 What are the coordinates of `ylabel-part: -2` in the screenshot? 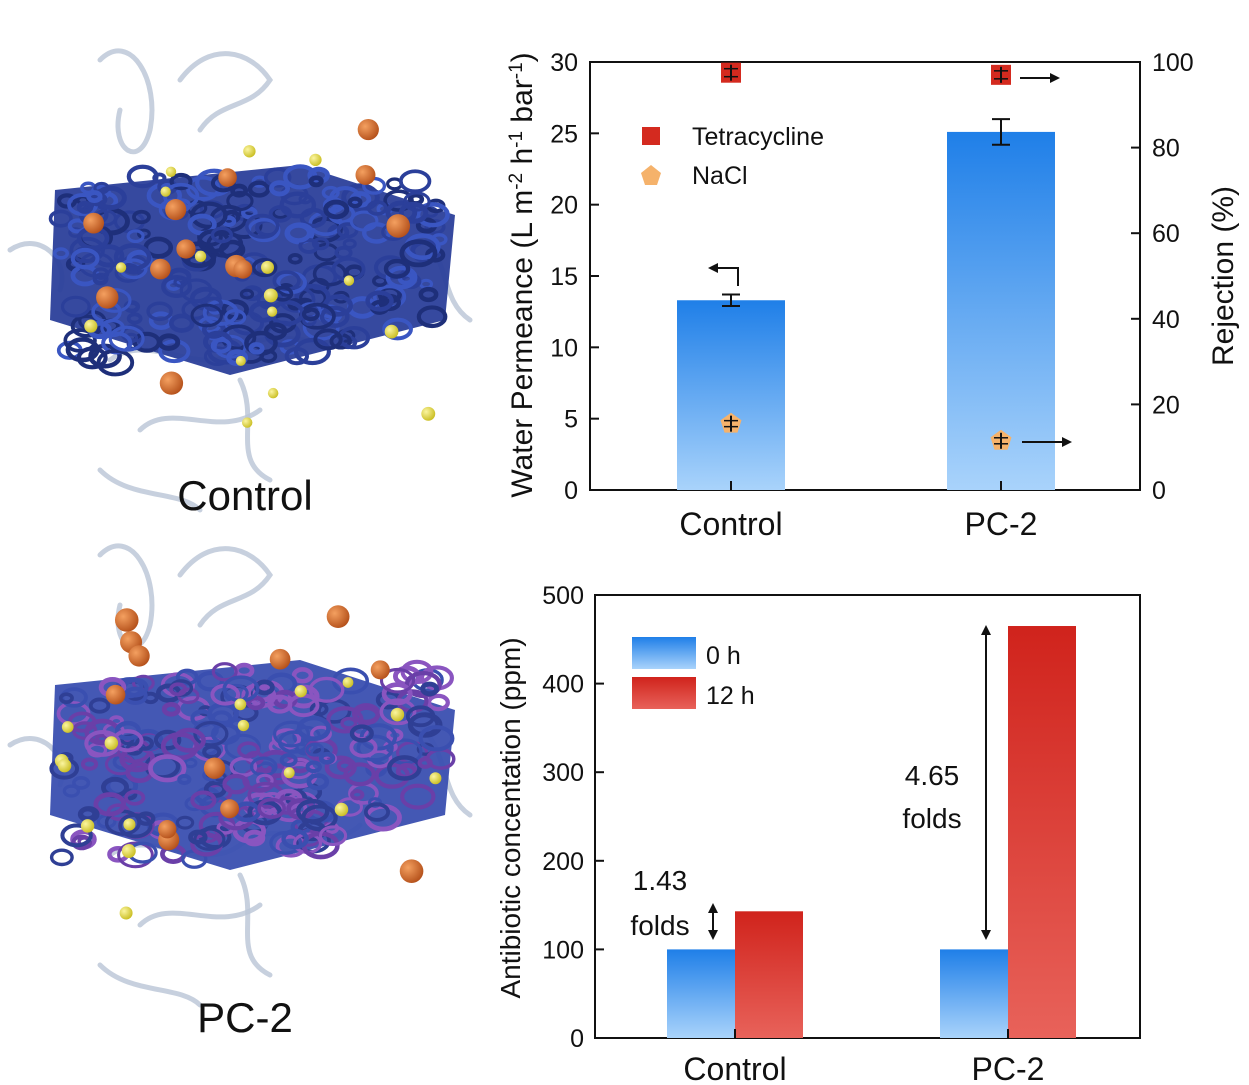 It's located at (516, 181).